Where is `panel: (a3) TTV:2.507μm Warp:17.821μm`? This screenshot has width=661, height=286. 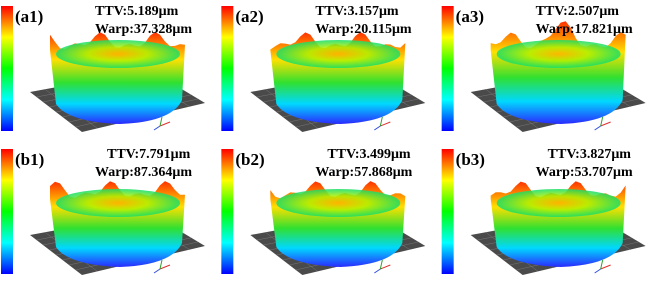
panel: (a3) TTV:2.507μm Warp:17.821μm is located at coordinates (543, 68).